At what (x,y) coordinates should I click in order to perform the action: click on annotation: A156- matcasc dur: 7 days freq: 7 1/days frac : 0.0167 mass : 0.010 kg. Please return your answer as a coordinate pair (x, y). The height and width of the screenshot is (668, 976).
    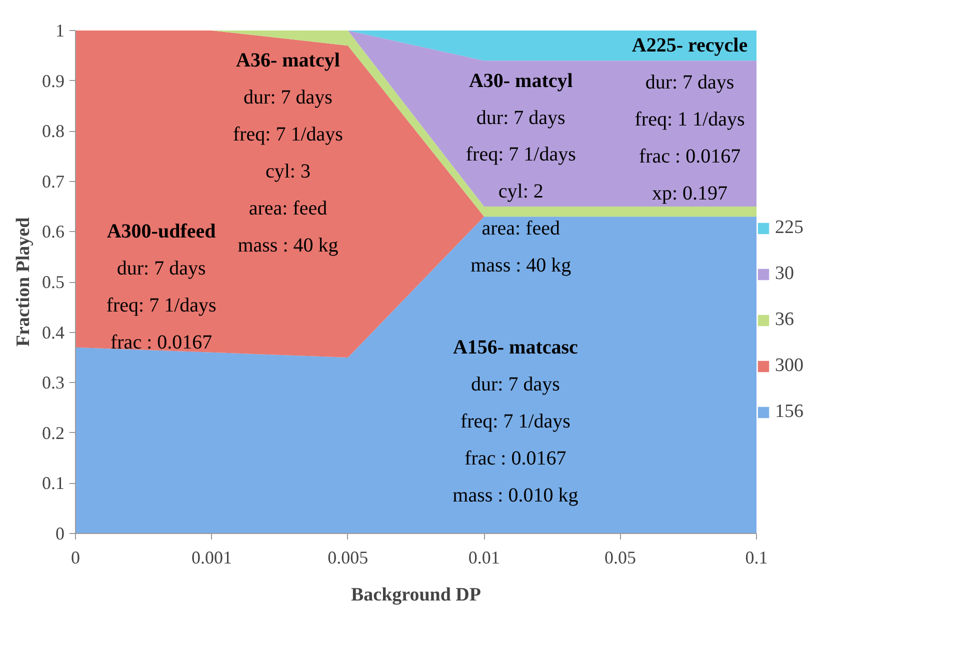
    Looking at the image, I should click on (515, 421).